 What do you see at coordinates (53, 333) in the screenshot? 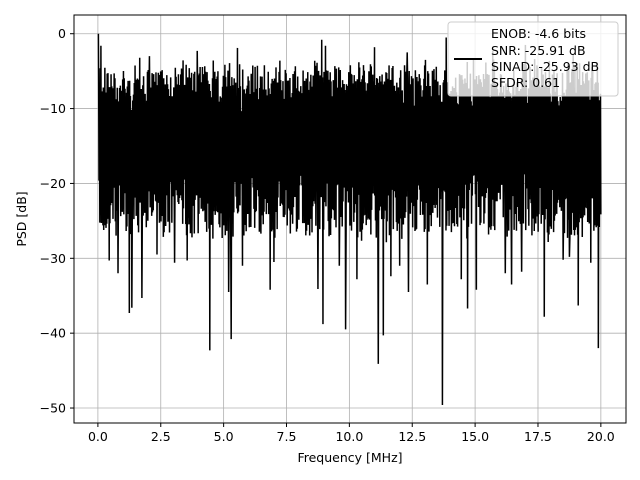
I see `y-tick-label: −40` at bounding box center [53, 333].